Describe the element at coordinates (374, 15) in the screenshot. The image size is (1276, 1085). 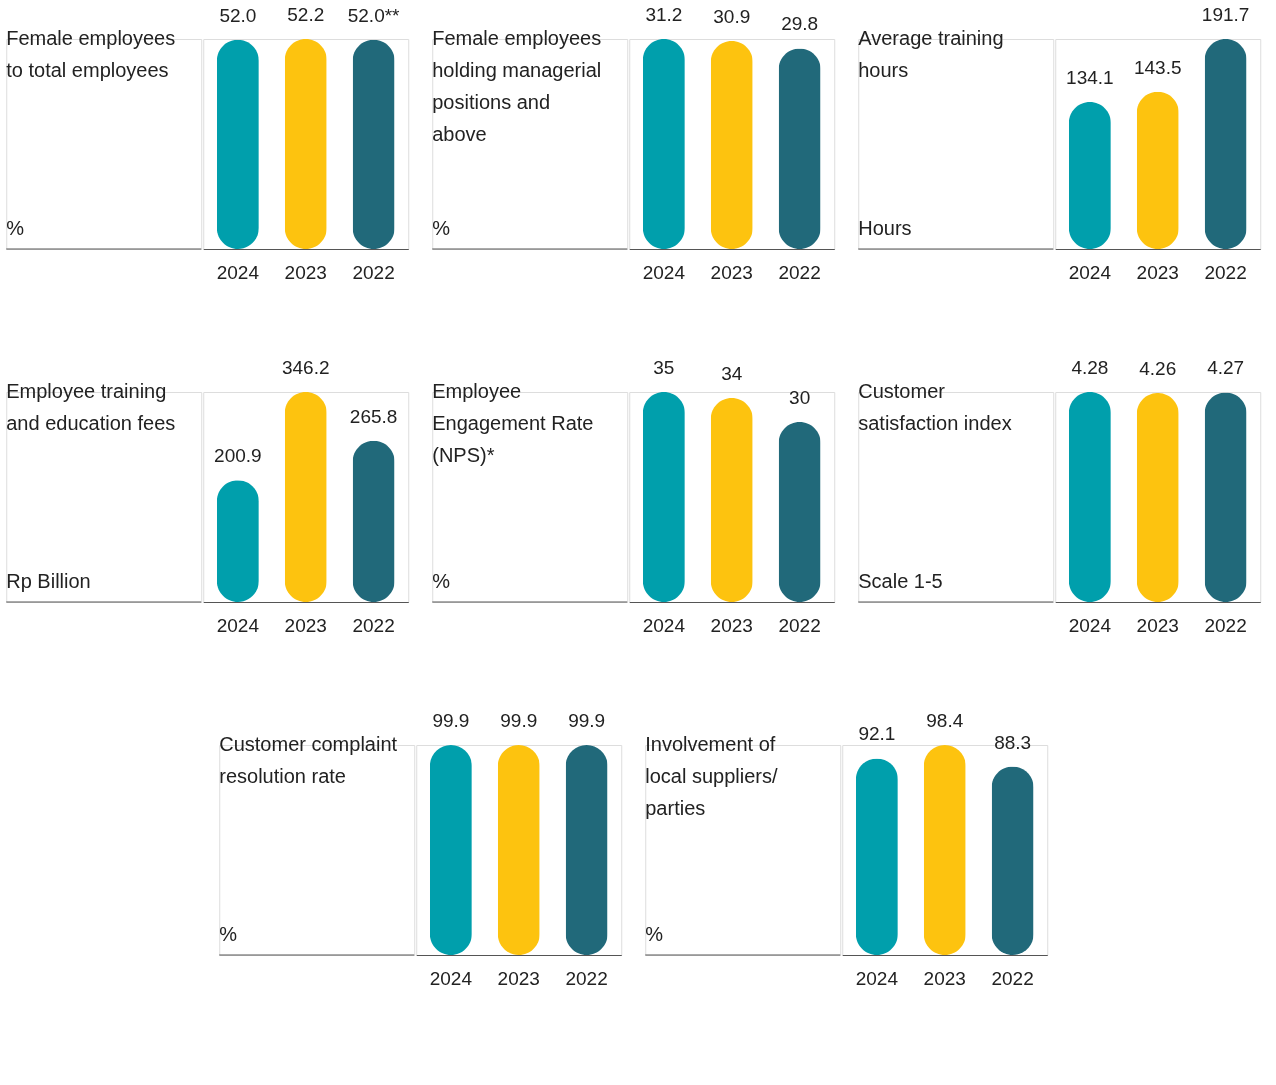
I see `data-label: 52.0**` at that location.